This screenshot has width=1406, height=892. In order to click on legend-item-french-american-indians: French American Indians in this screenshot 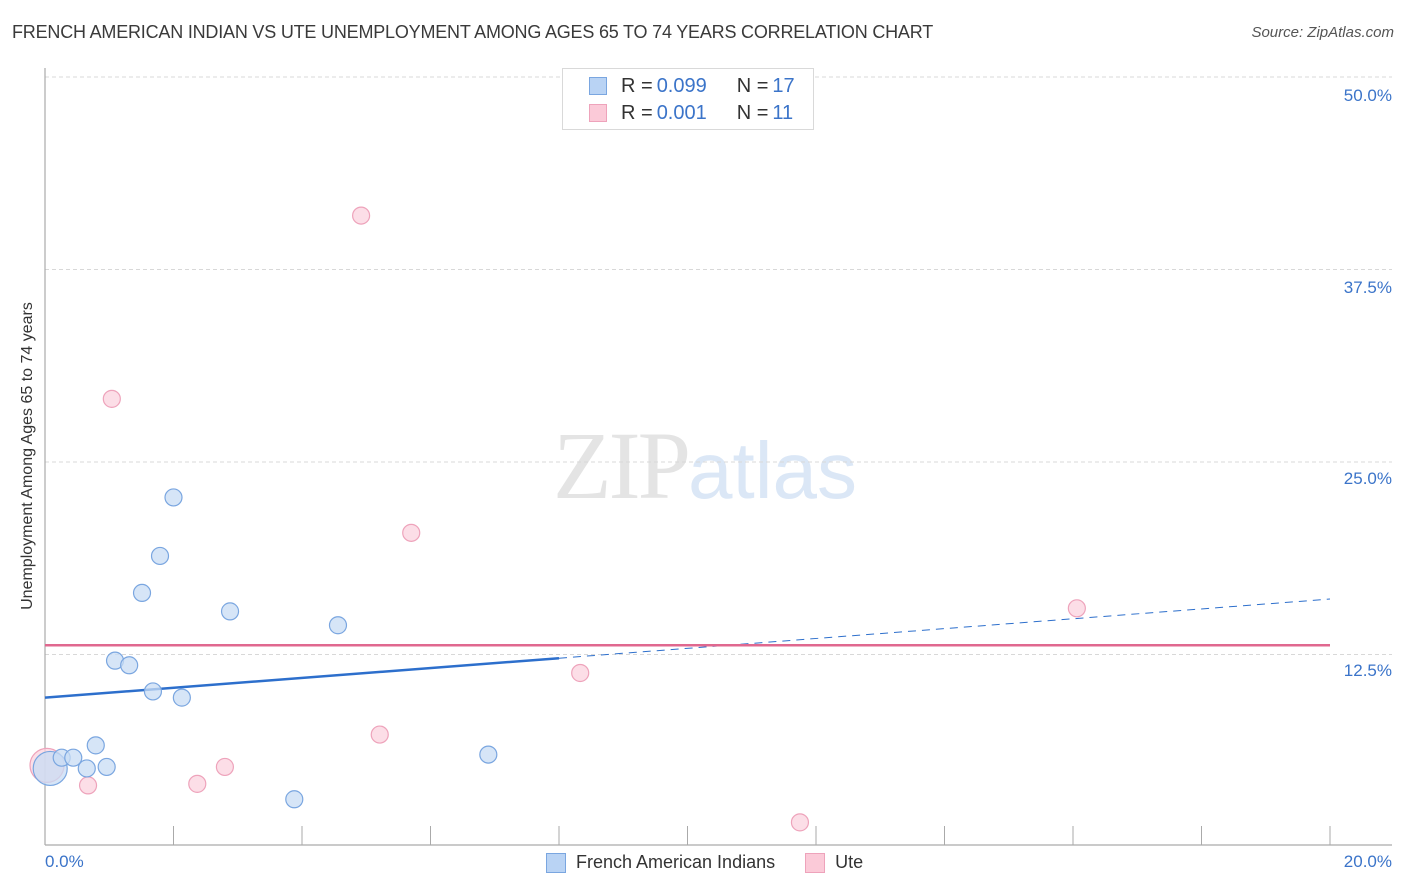, I will do `click(660, 862)`.